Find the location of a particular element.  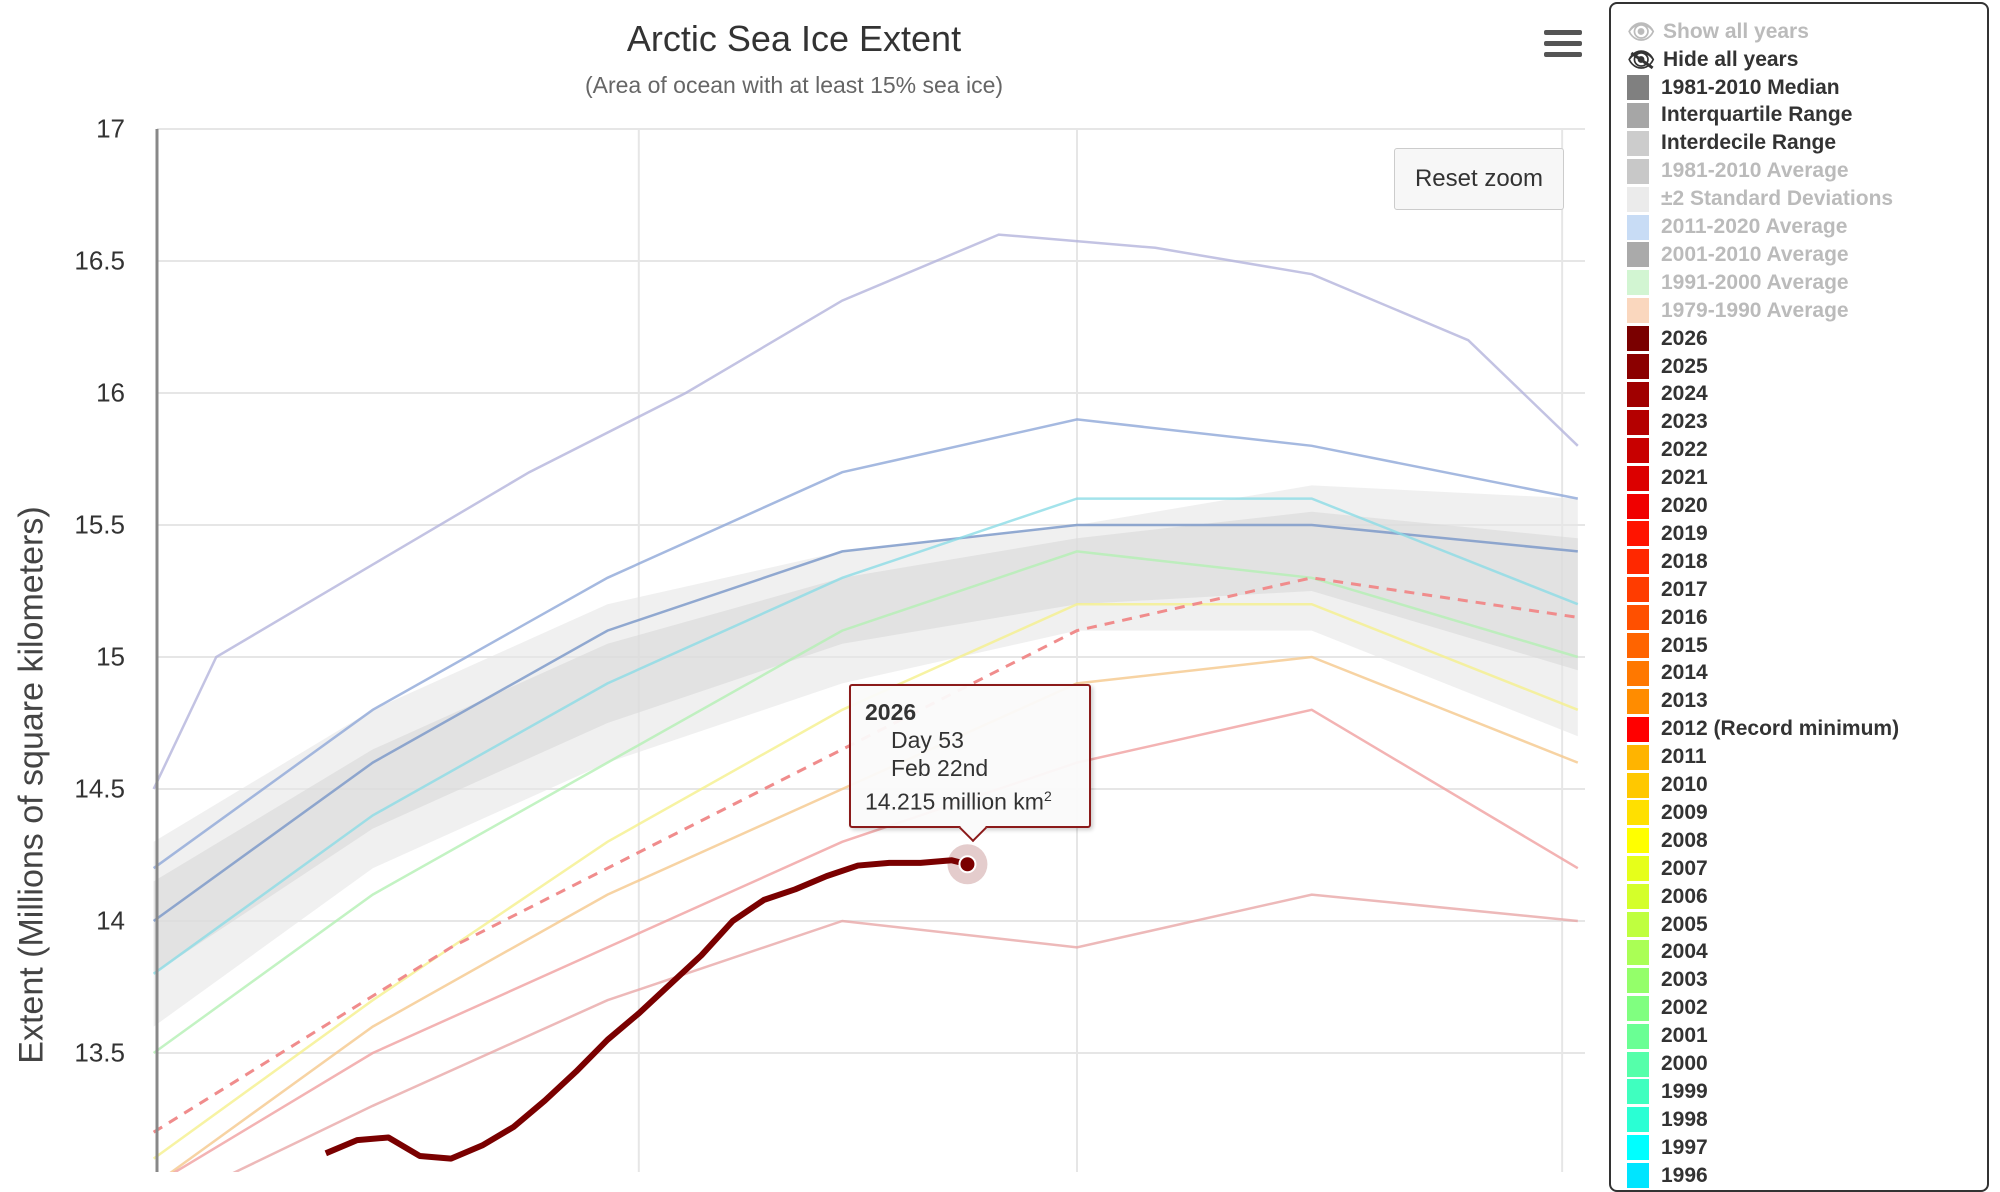

y-tick-label: 16 is located at coordinates (110, 392).